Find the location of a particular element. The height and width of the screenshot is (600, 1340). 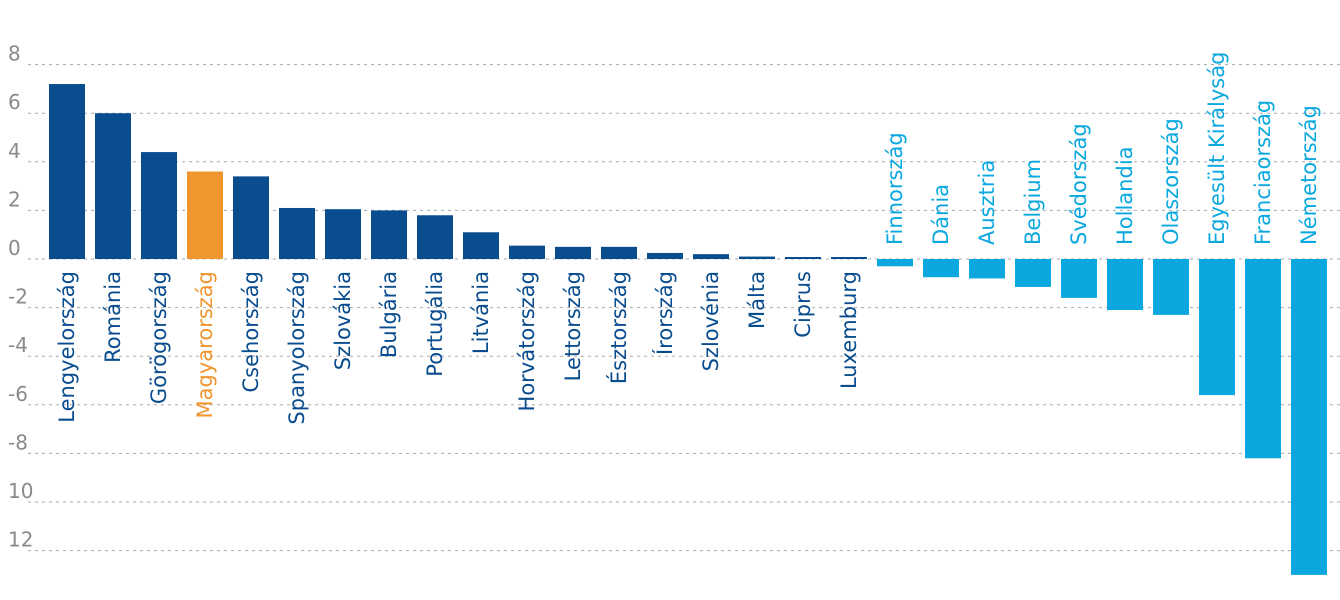

category-label: Luxemburg is located at coordinates (849, 330).